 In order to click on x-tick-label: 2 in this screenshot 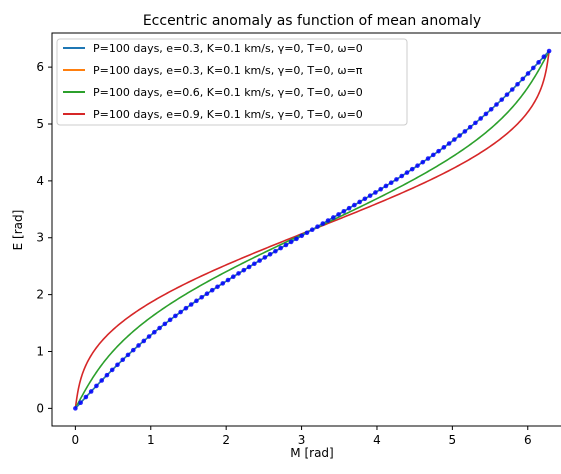, I will do `click(226, 440)`.